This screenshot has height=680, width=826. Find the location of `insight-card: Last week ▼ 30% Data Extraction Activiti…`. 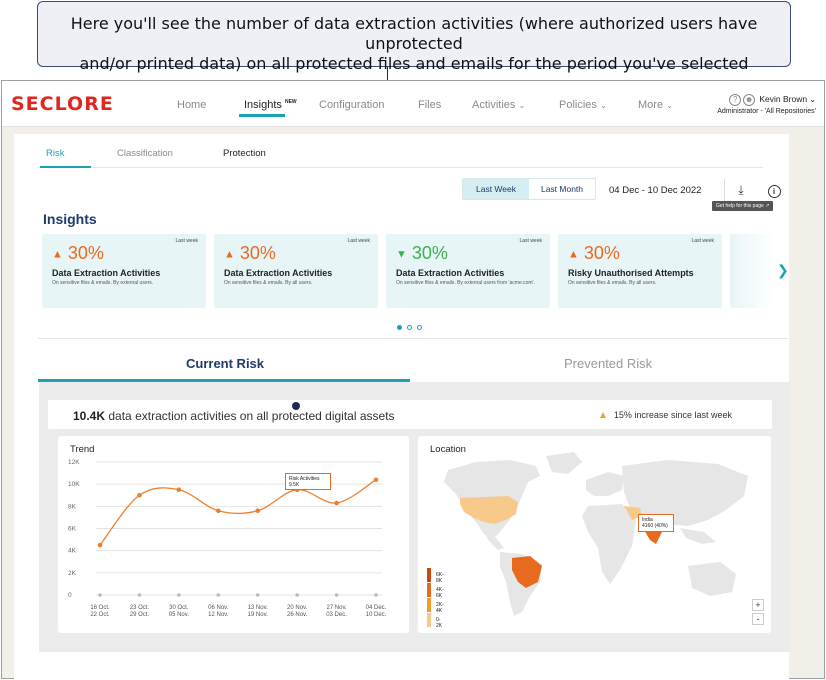

insight-card: Last week ▼ 30% Data Extraction Activiti… is located at coordinates (468, 271).